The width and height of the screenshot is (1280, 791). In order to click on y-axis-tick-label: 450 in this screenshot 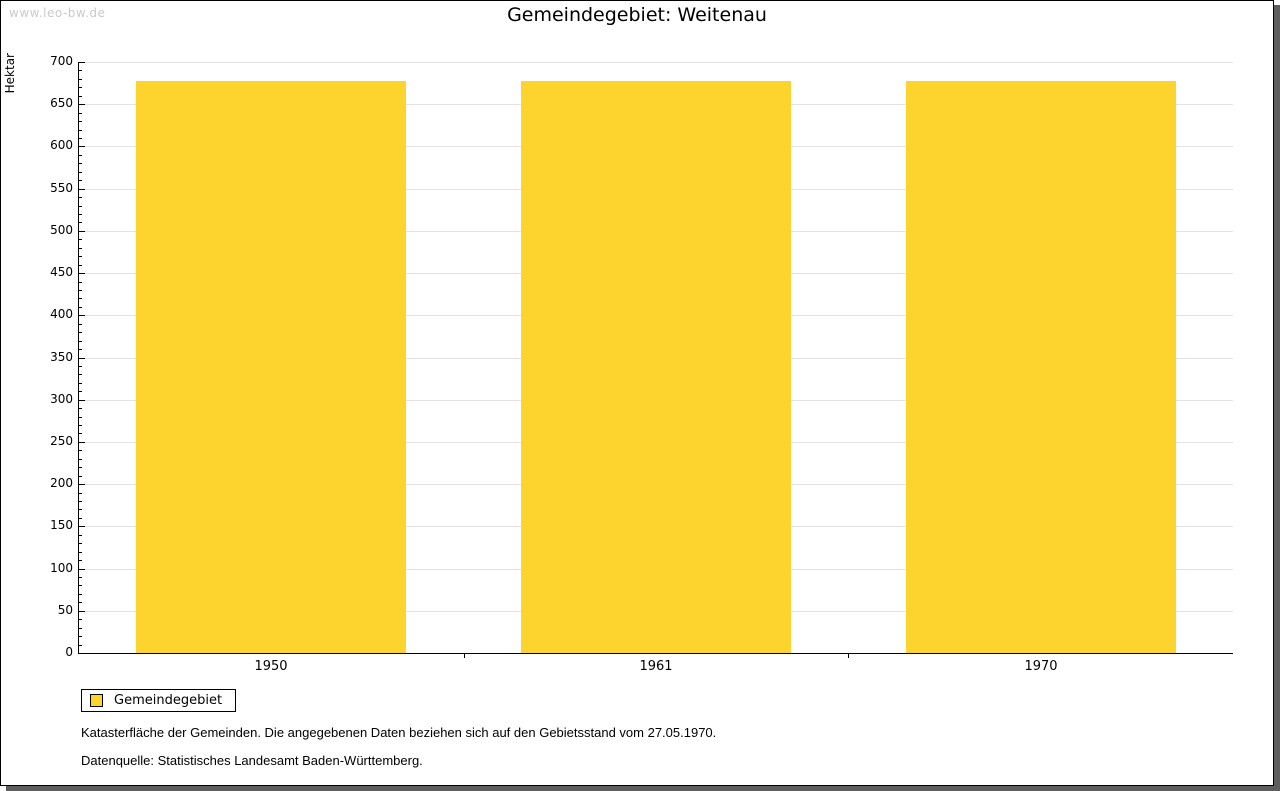, I will do `click(61, 272)`.